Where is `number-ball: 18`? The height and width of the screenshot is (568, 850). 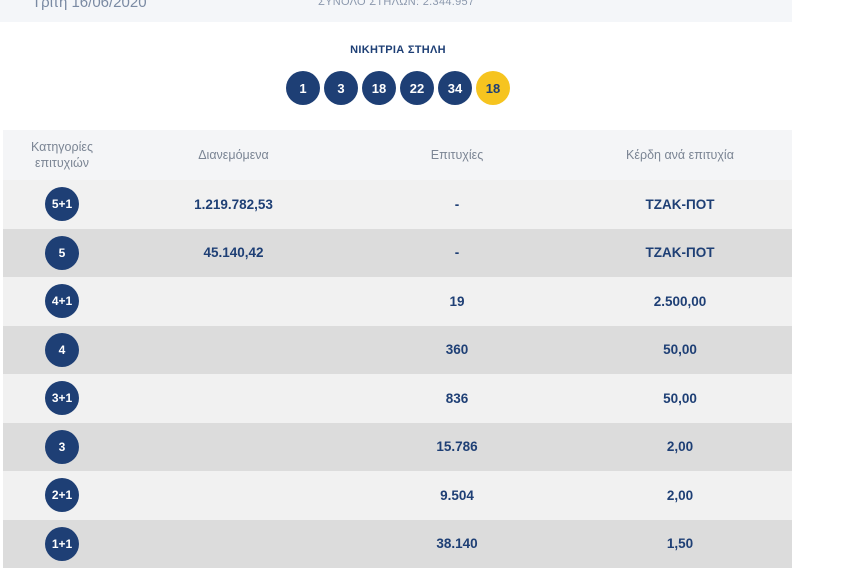
number-ball: 18 is located at coordinates (379, 88).